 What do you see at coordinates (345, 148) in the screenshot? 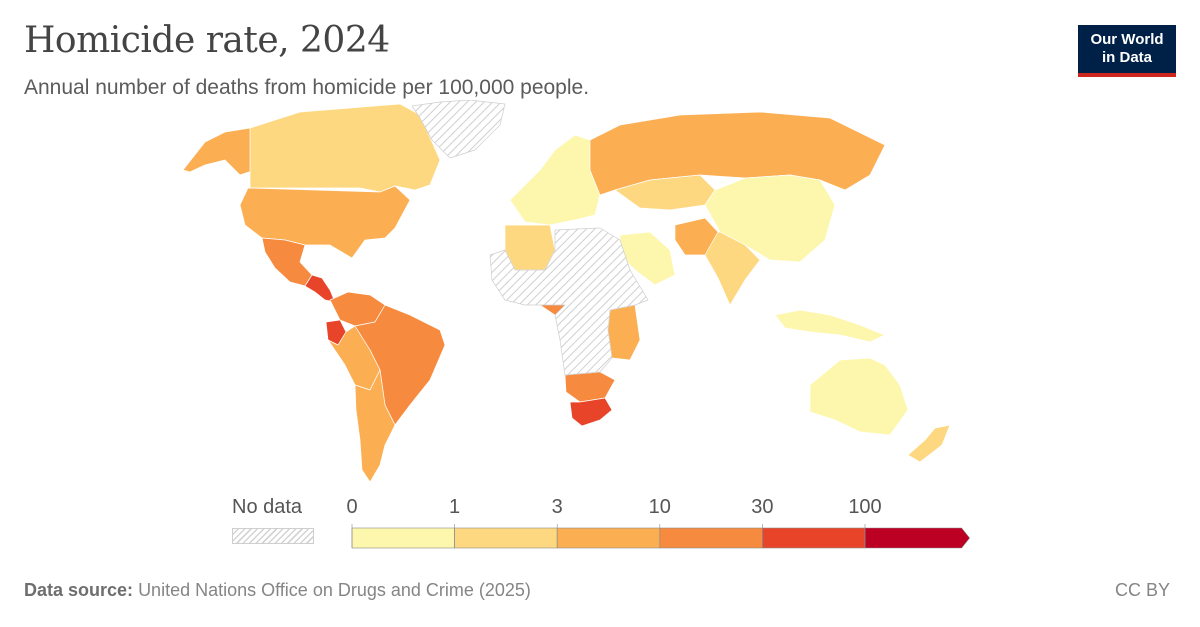
I see `region-canada: Canada` at bounding box center [345, 148].